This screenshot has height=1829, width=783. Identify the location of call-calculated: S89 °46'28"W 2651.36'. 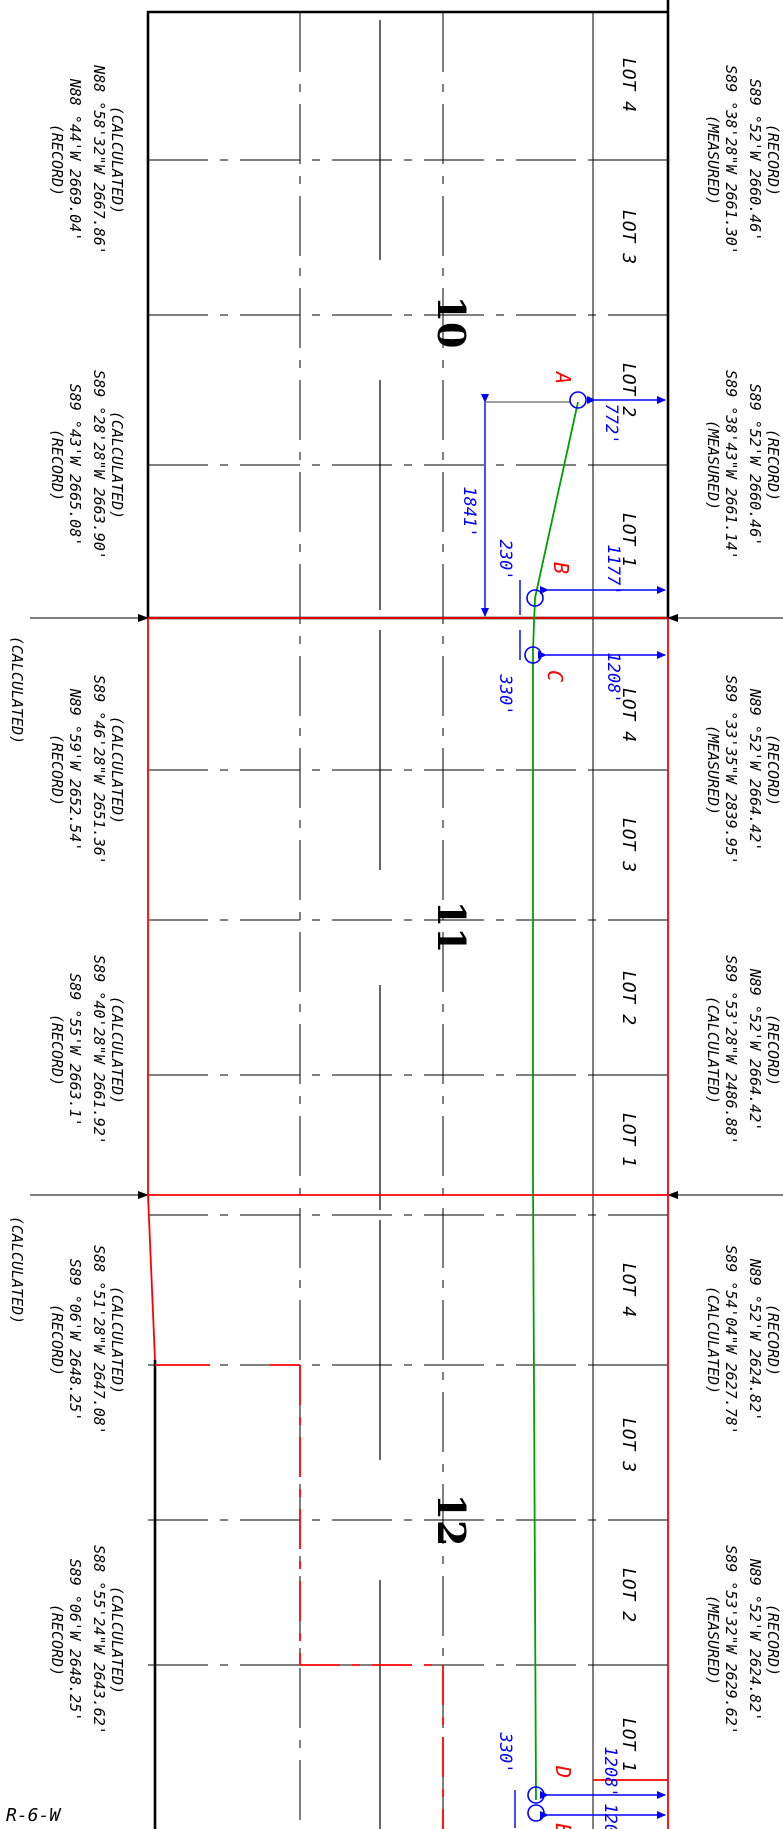
(99, 770).